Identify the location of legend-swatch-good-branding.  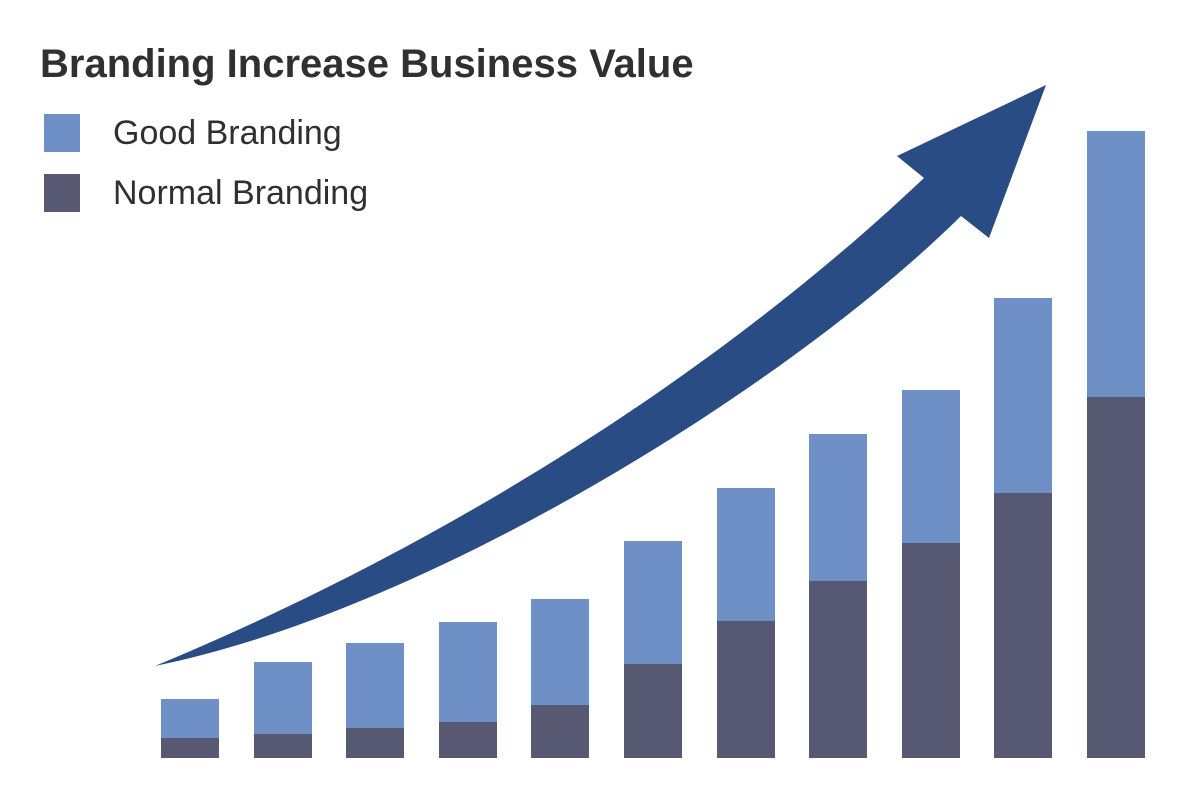
(62, 133).